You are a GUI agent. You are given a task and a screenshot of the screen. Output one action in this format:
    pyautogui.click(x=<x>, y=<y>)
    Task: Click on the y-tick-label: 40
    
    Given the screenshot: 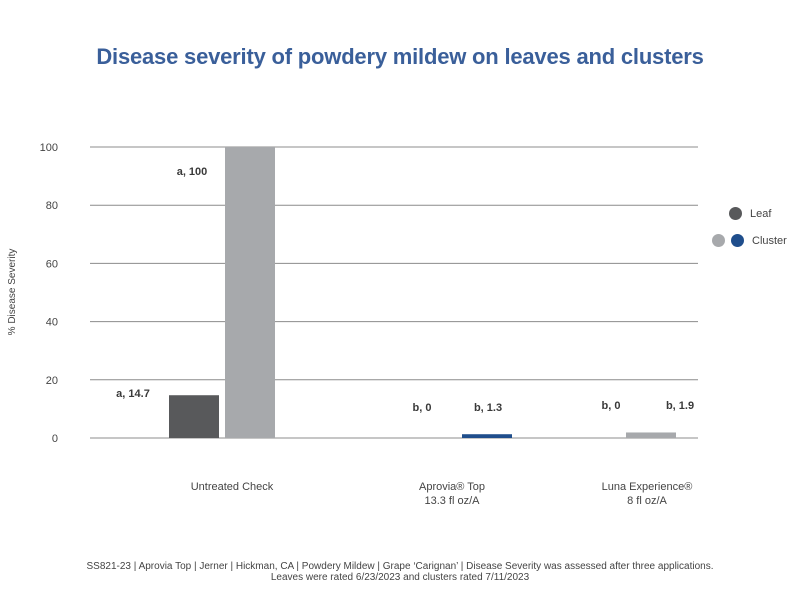 What is the action you would take?
    pyautogui.click(x=52, y=323)
    